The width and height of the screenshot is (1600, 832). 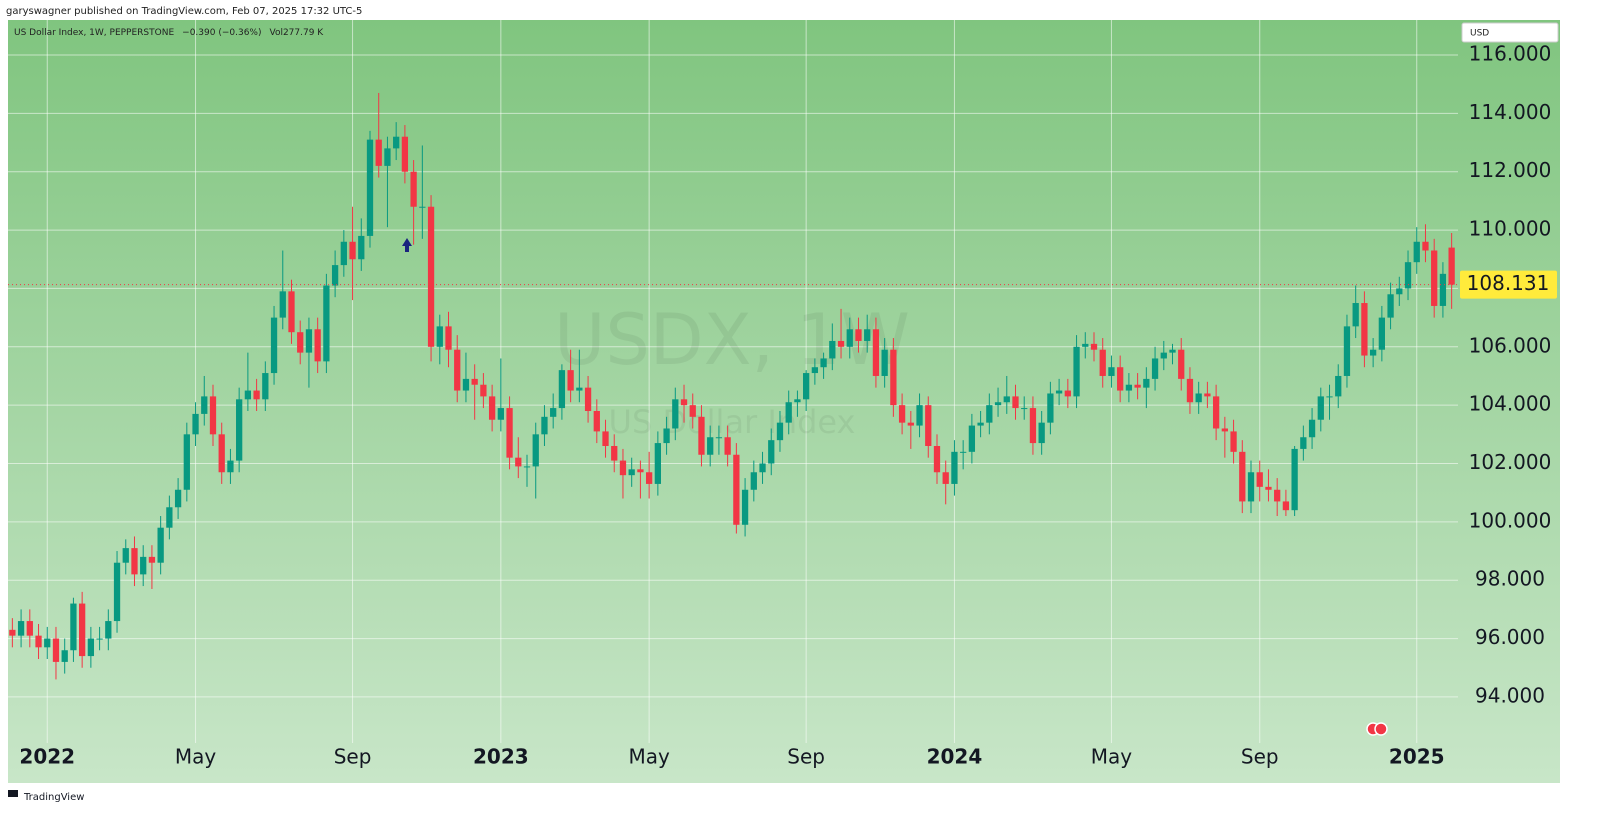 What do you see at coordinates (501, 757) in the screenshot?
I see `x-tick-label: 2023` at bounding box center [501, 757].